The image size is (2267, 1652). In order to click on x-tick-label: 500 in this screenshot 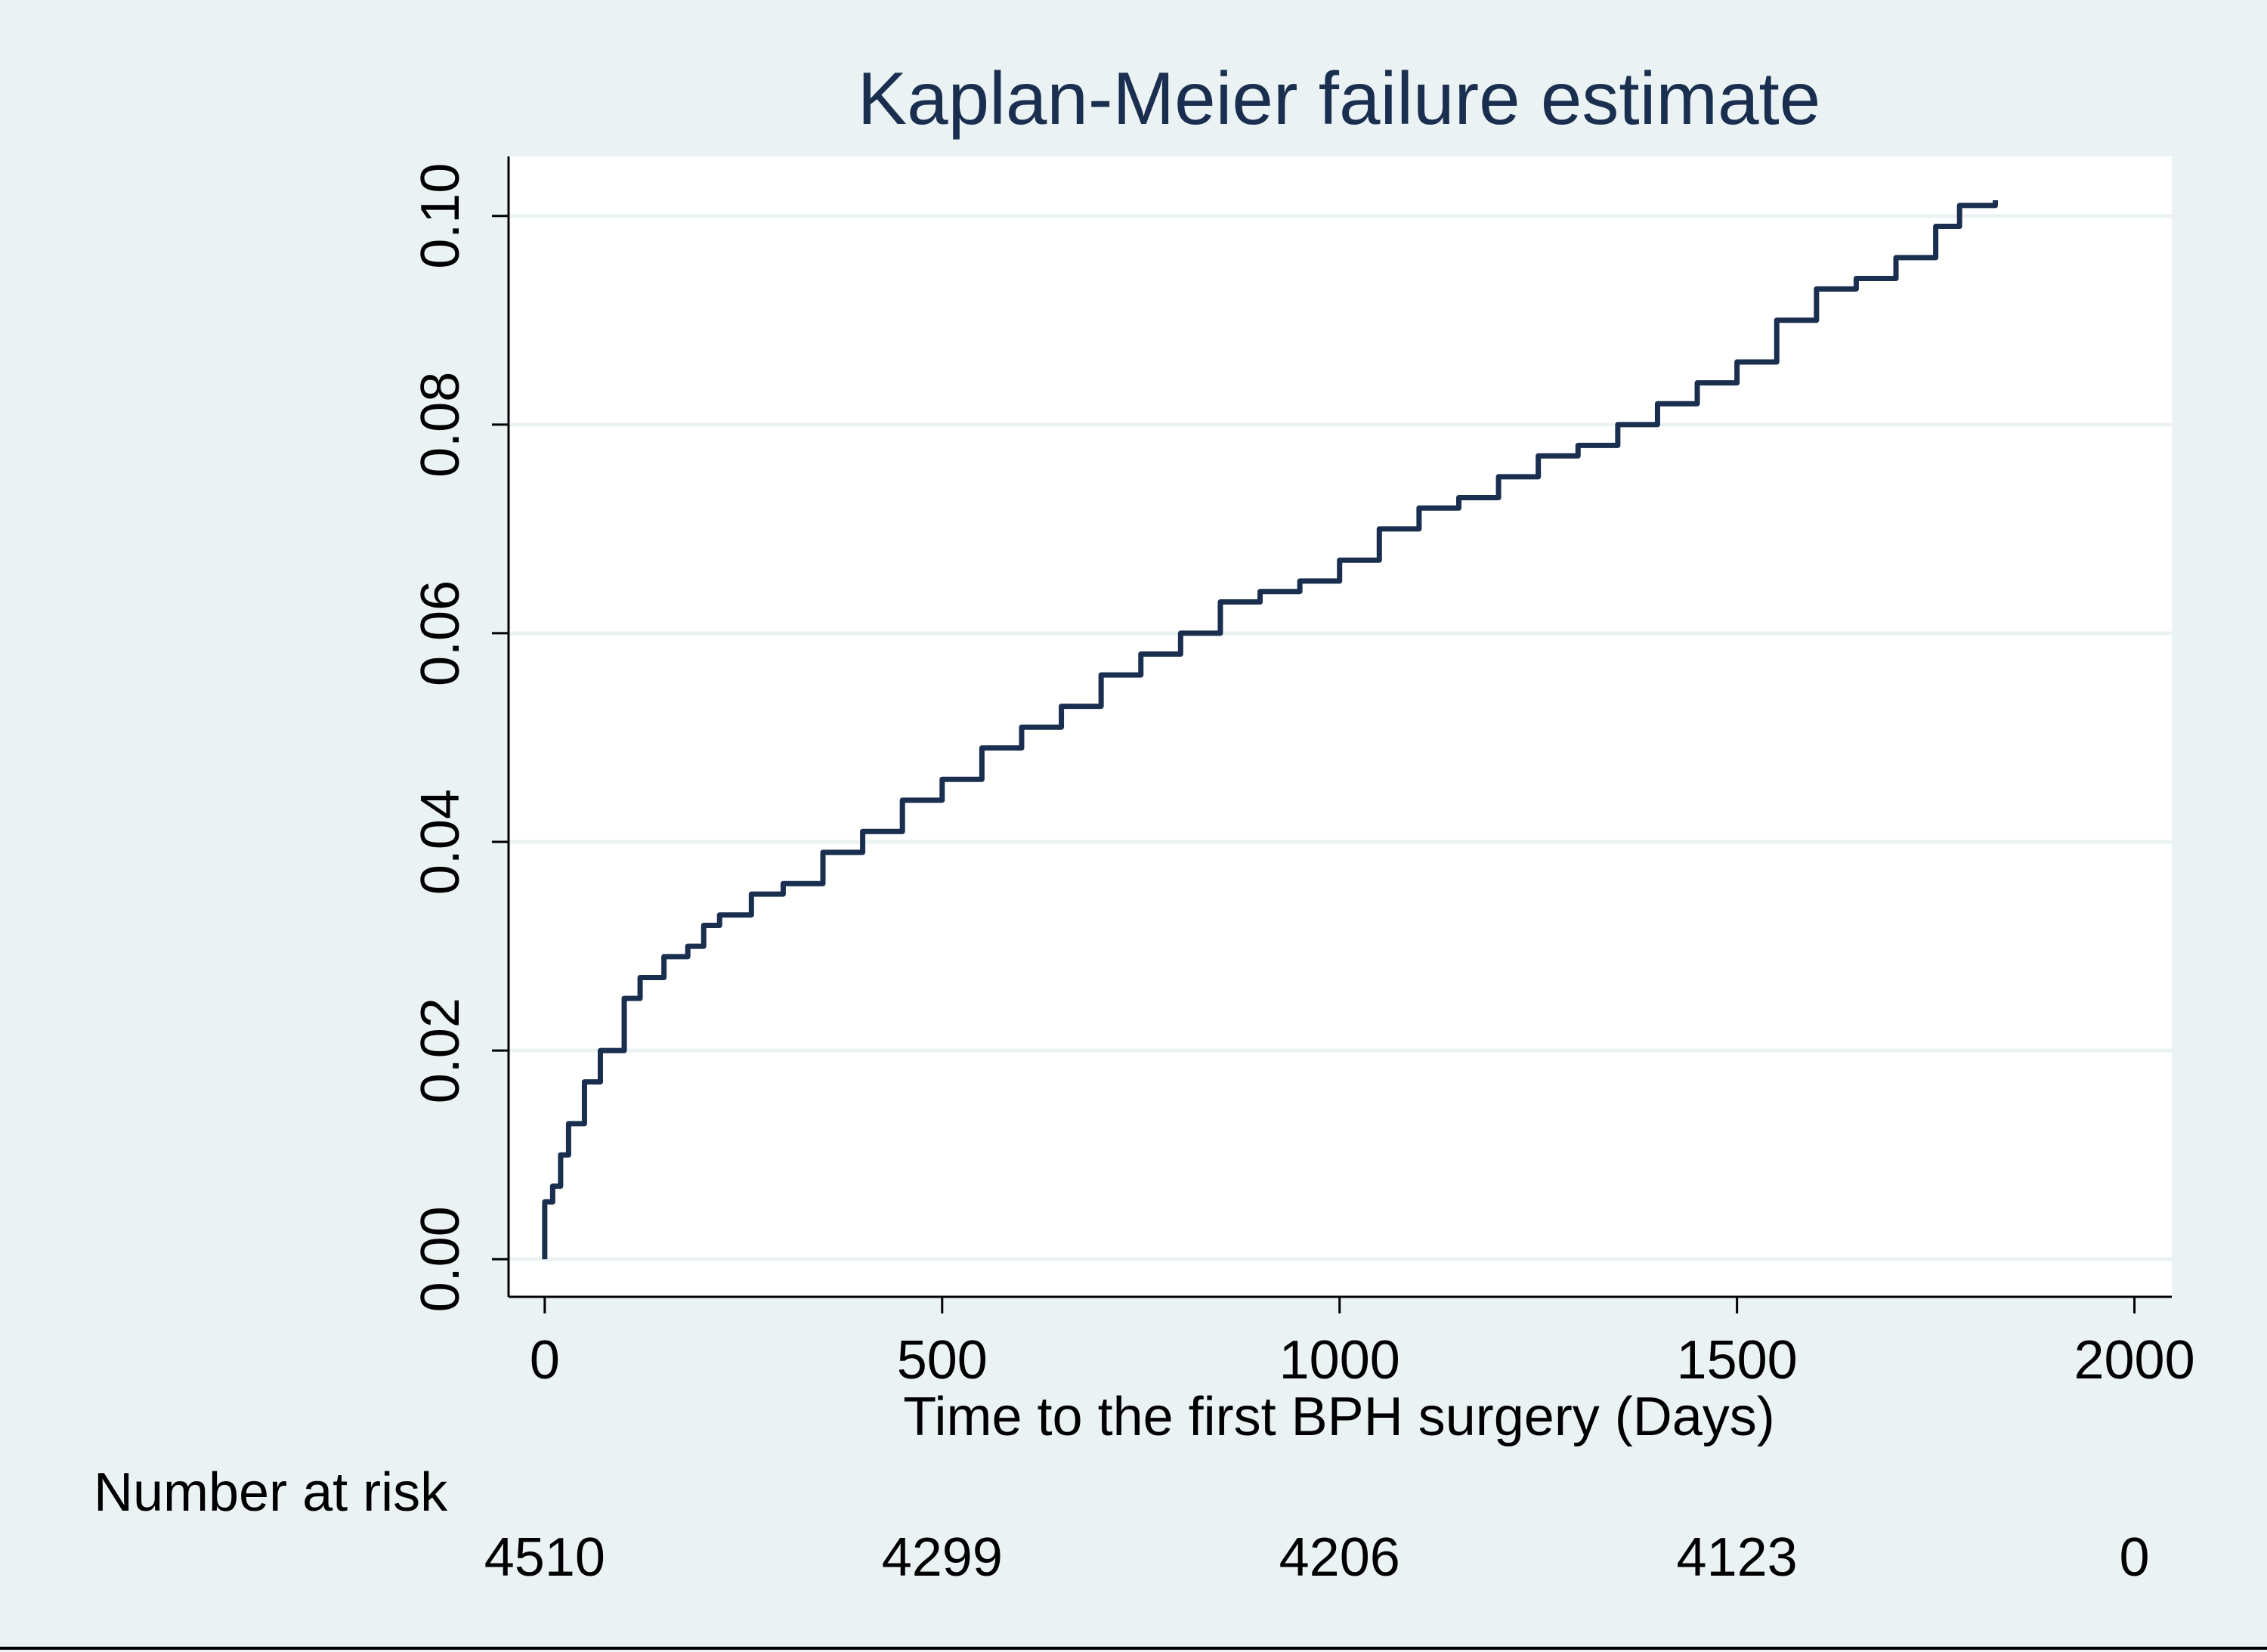, I will do `click(942, 1360)`.